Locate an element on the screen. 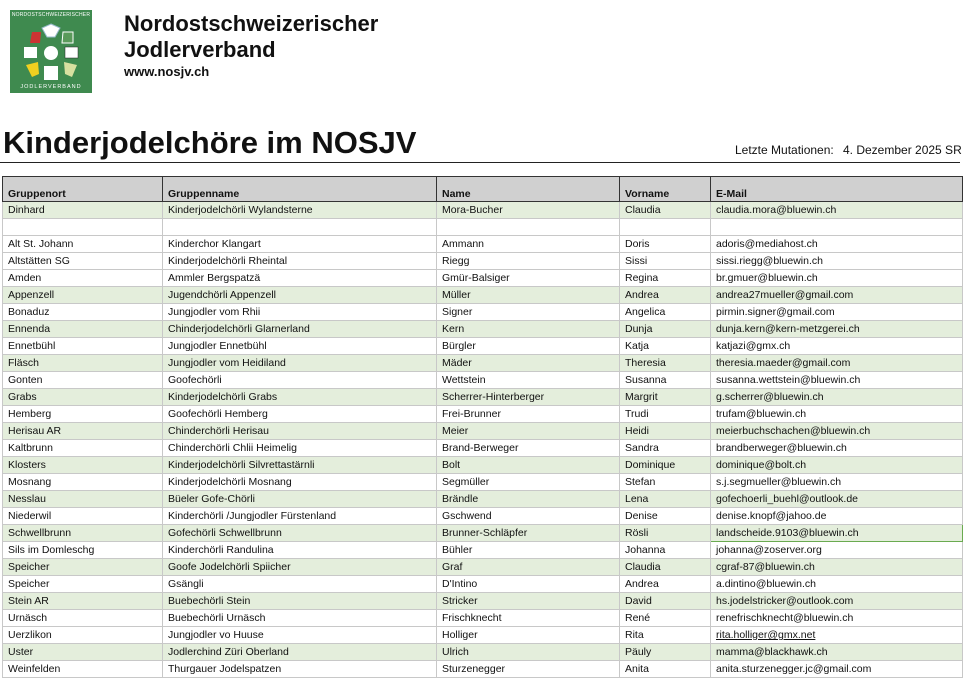 This screenshot has height=685, width=971. gruppenname-cell: Kinderchörli /Jungjodler Fürstenland is located at coordinates (299, 516).